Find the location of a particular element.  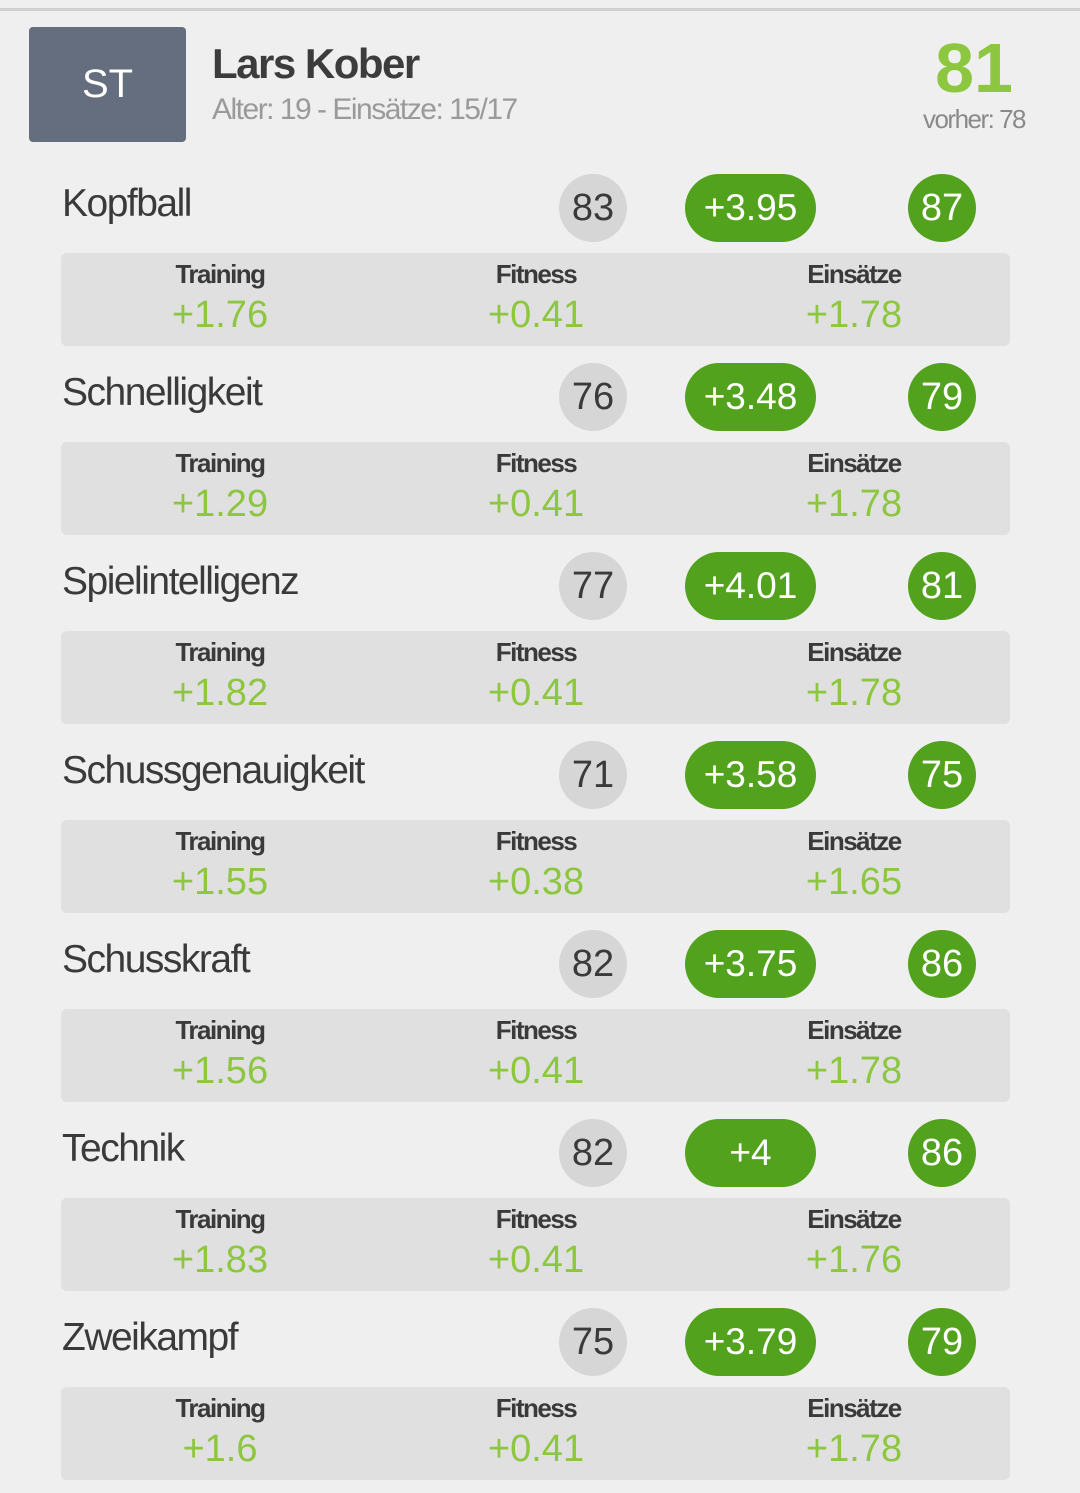

attribute-name: Zweikampf is located at coordinates (150, 1337).